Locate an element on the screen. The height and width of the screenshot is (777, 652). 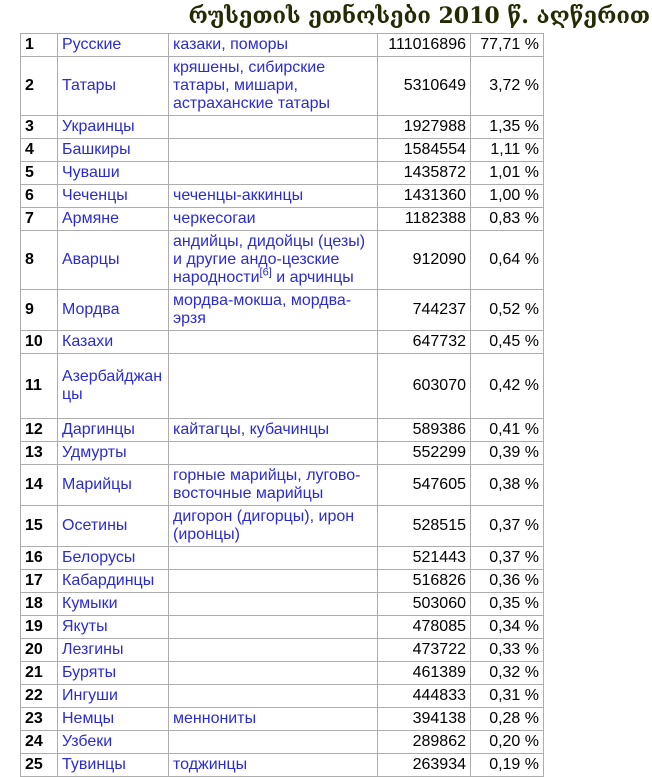
ethnicity-cell: Армяне is located at coordinates (113, 219).